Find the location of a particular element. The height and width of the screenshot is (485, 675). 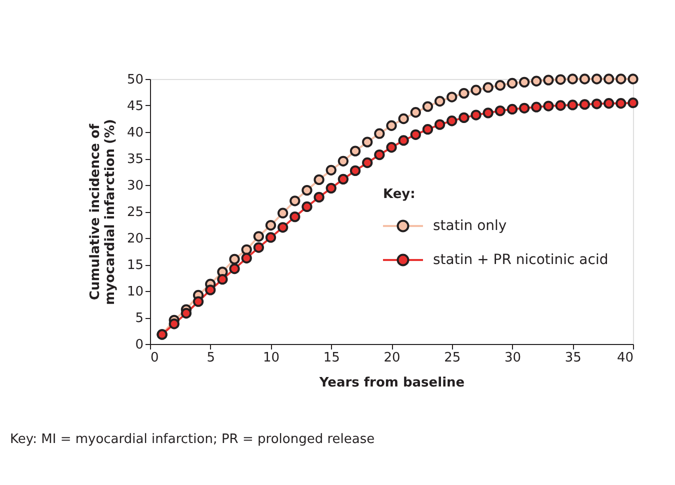

x-tick-label: 10 is located at coordinates (271, 358).